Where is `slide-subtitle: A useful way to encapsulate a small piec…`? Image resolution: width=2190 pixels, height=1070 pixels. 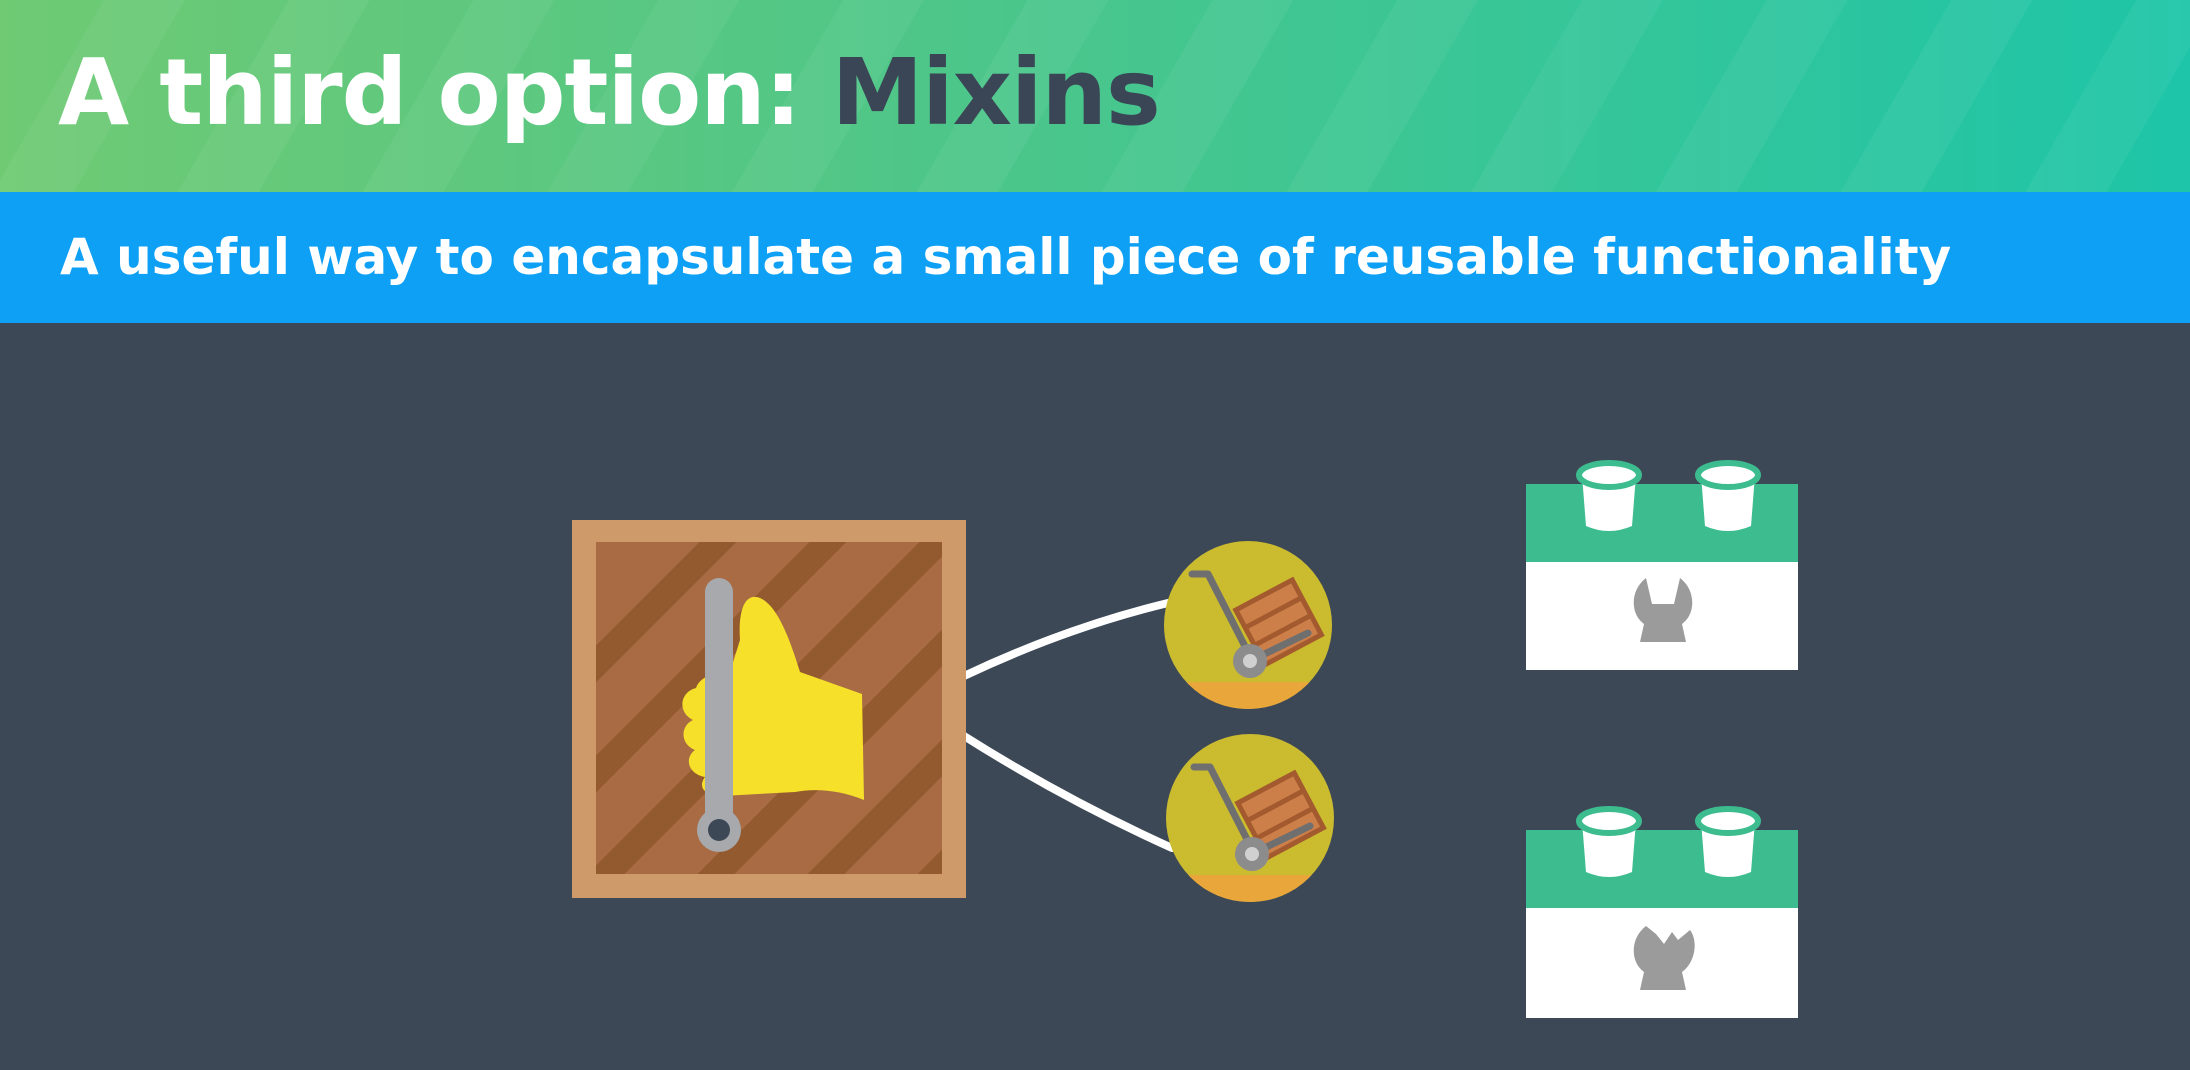
slide-subtitle: A useful way to encapsulate a small piec… is located at coordinates (1006, 257).